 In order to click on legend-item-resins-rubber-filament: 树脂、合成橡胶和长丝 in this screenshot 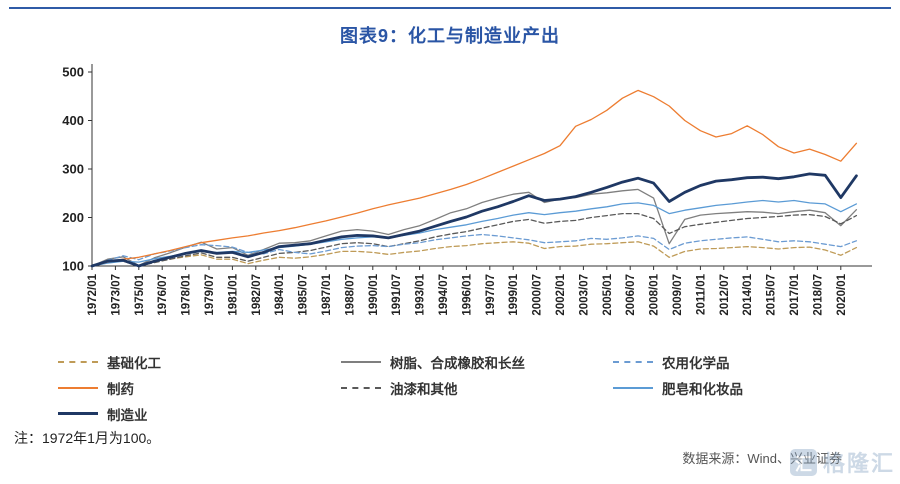, I will do `click(477, 361)`.